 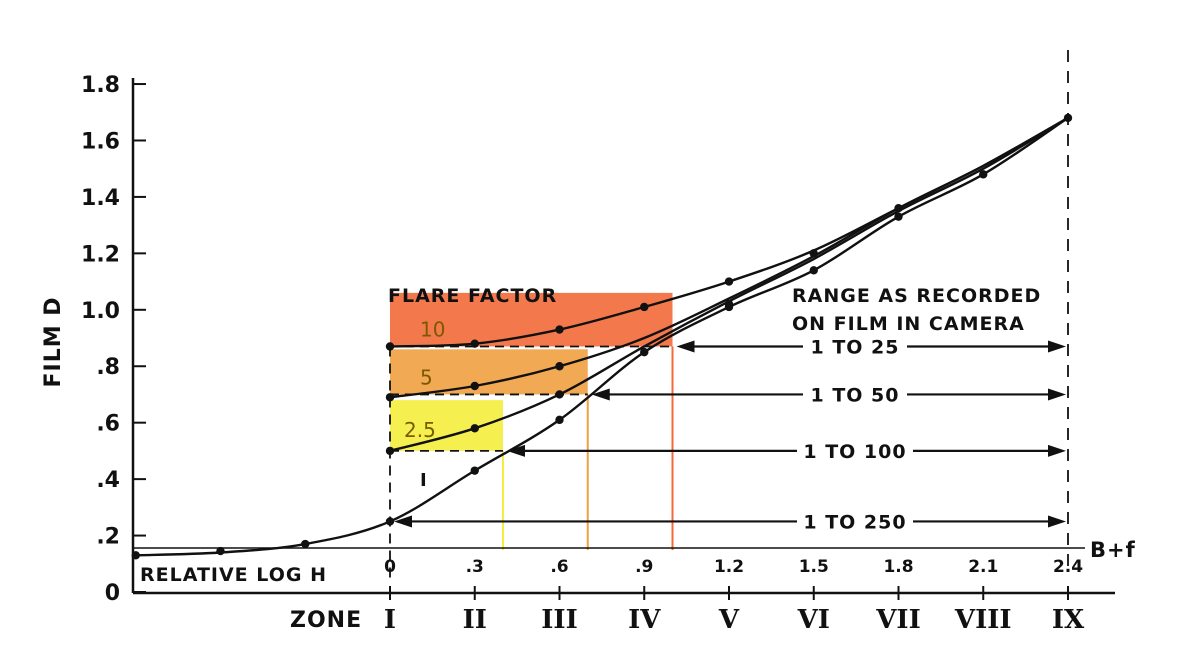 What do you see at coordinates (233, 575) in the screenshot?
I see `x-axis-label: RELATIVE LOG H` at bounding box center [233, 575].